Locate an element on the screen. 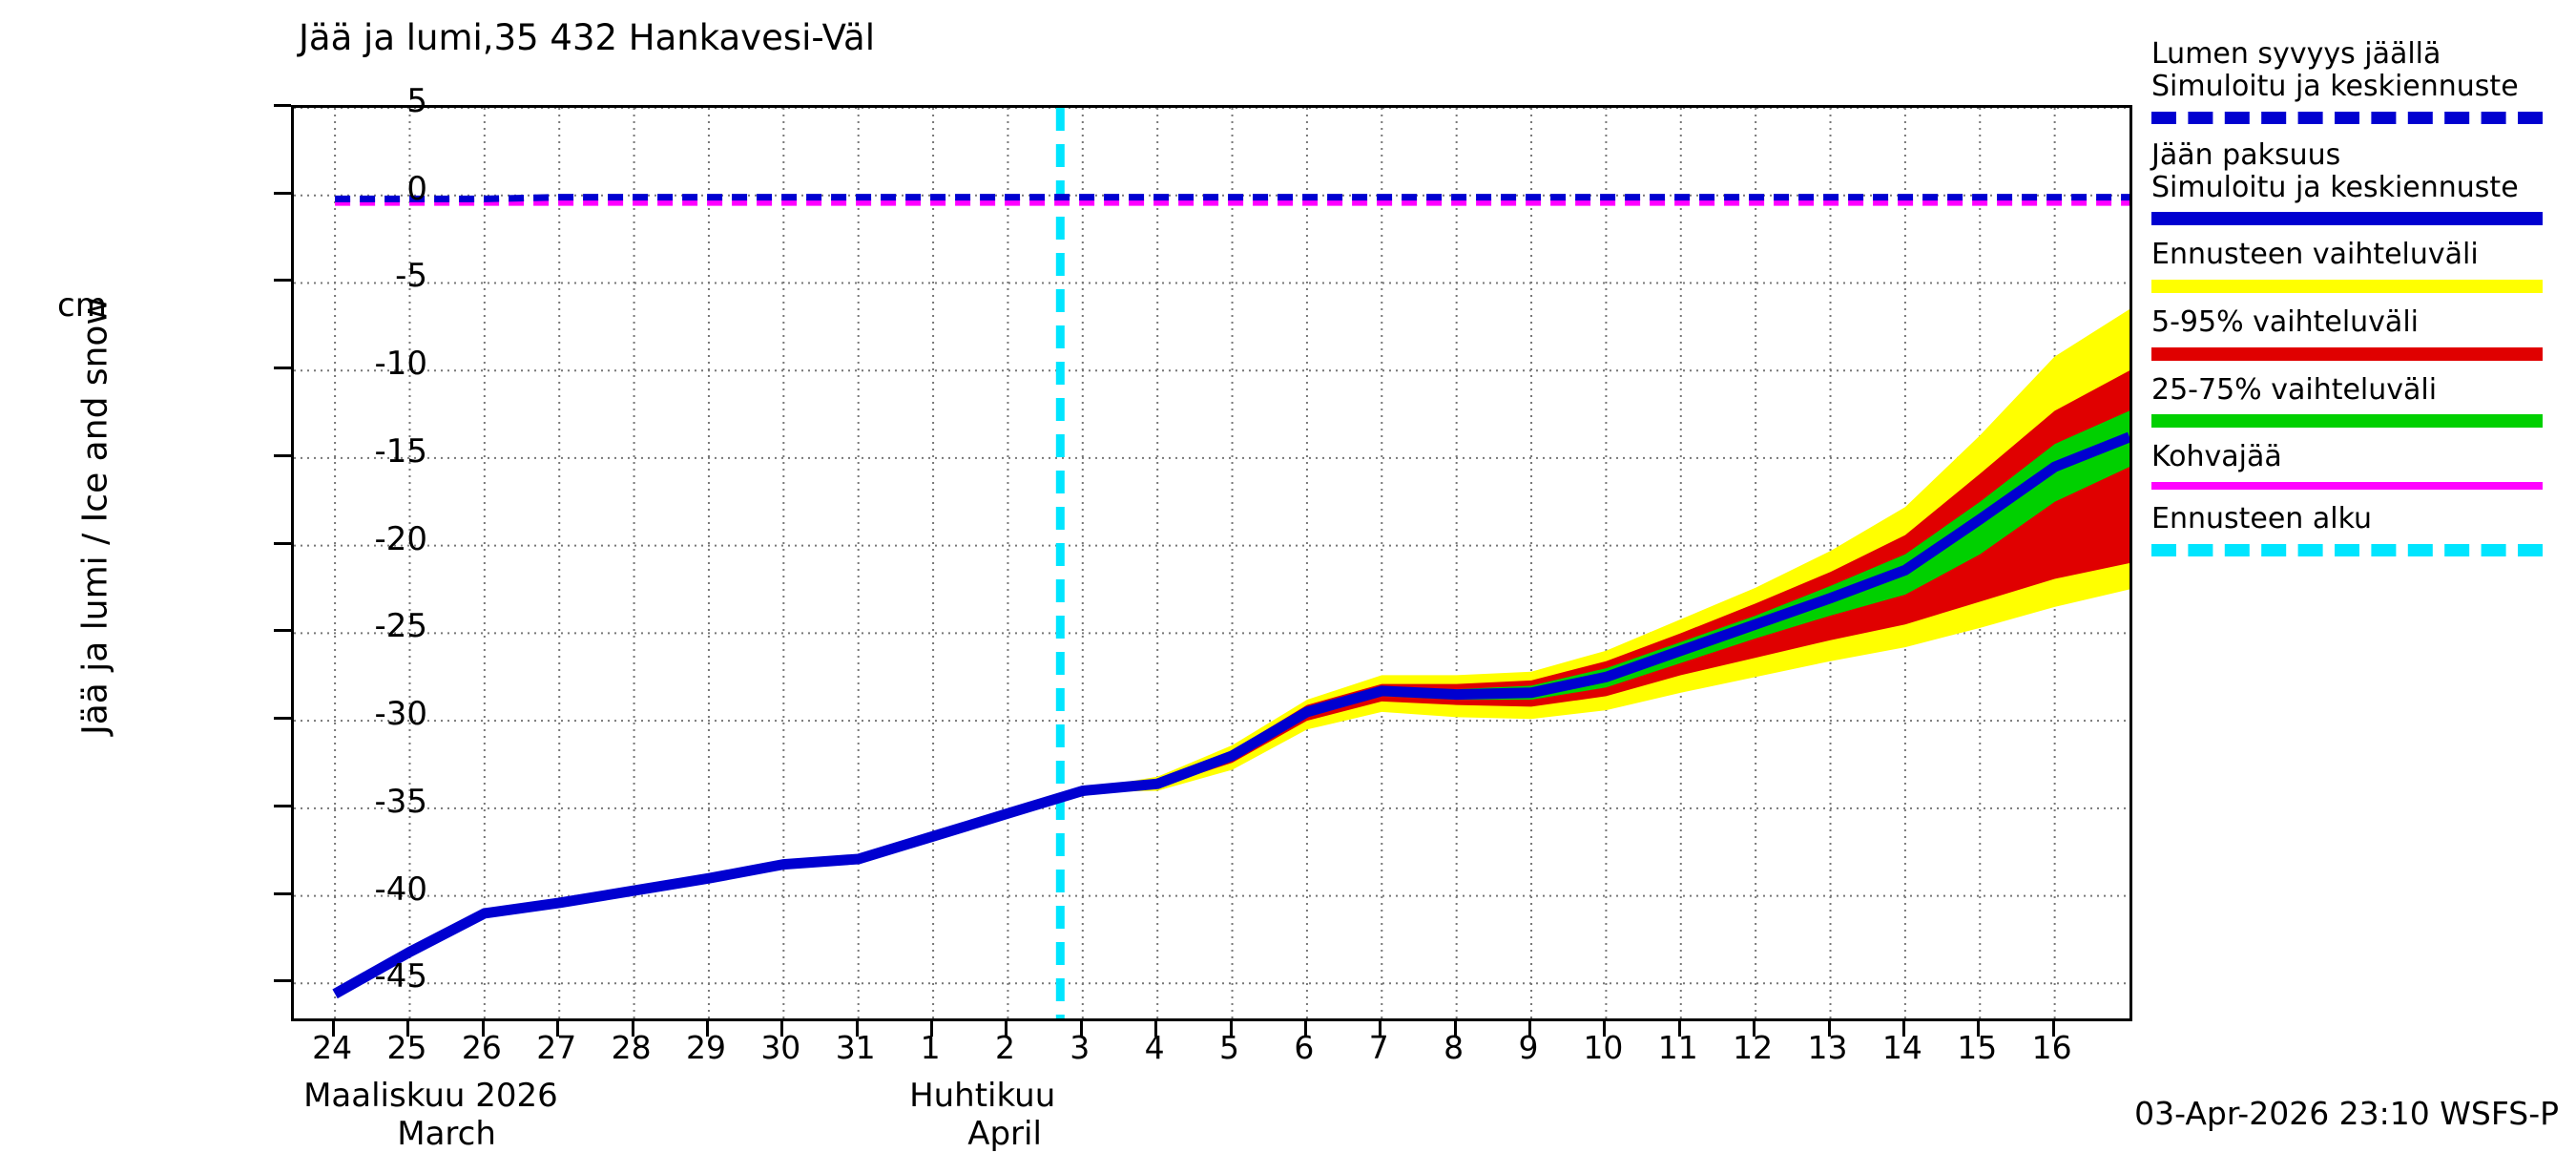 This screenshot has width=2576, height=1153. legend-item: Jään paksuus Simuloitu ja keskiennuste is located at coordinates (2363, 182).